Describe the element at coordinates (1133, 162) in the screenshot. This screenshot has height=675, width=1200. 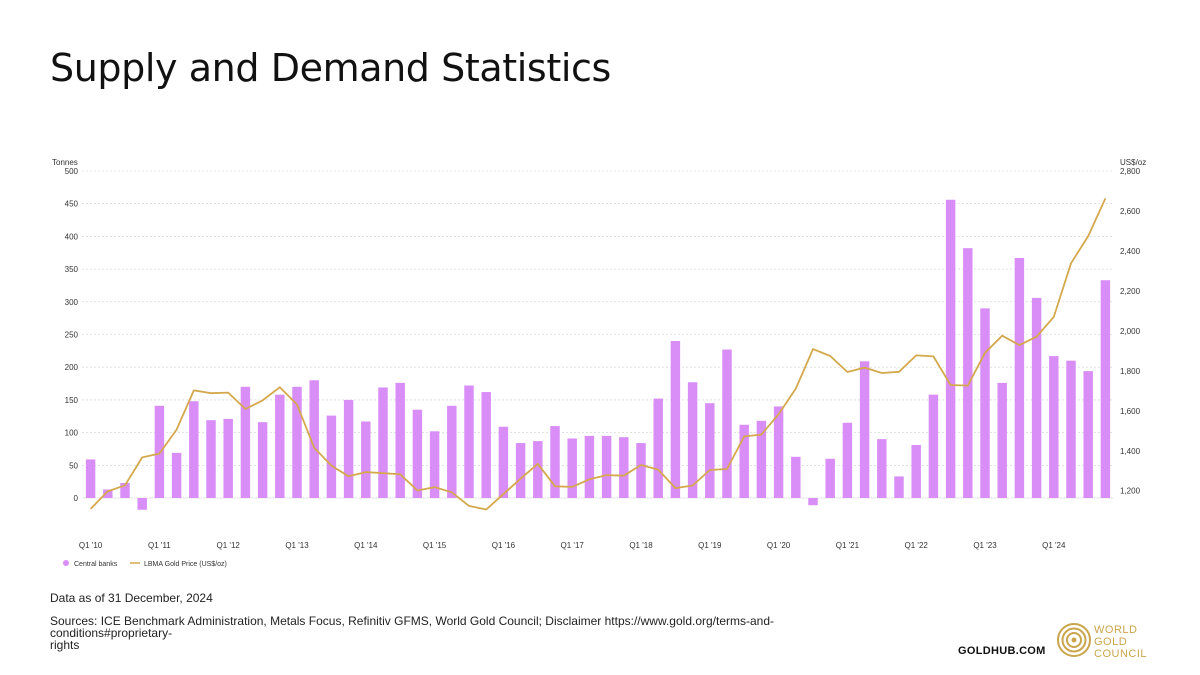
I see `right-axis-unit: US$/oz` at that location.